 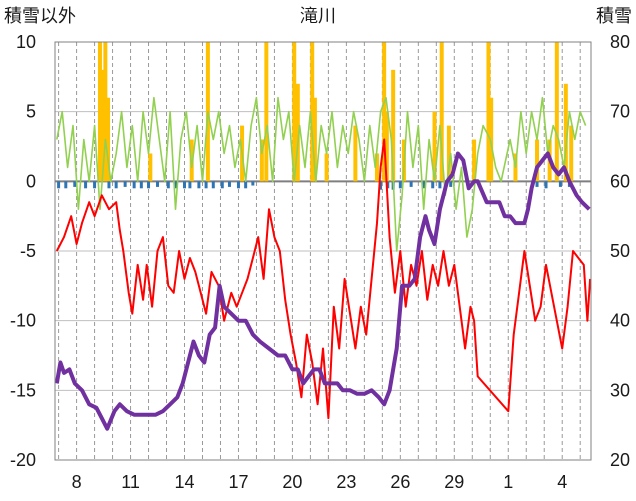 I want to click on x-tick-label: 11, so click(x=130, y=482).